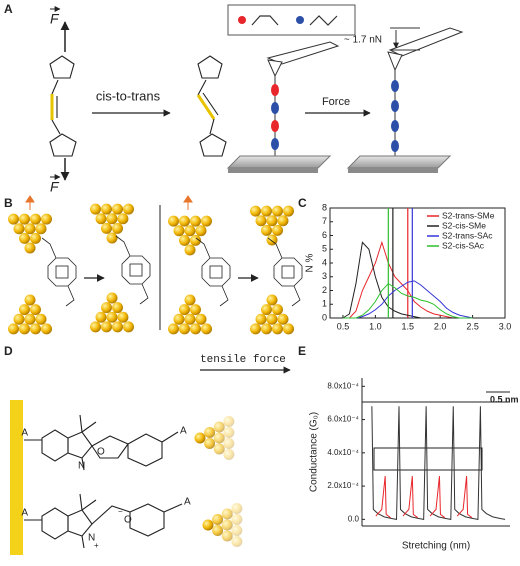 The image size is (520, 566). I want to click on y-tick-label: 3, so click(324, 276).